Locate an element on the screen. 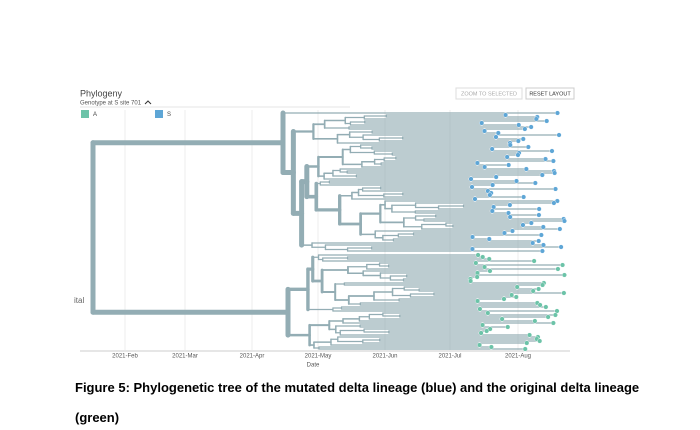  root-label: ital is located at coordinates (79, 300).